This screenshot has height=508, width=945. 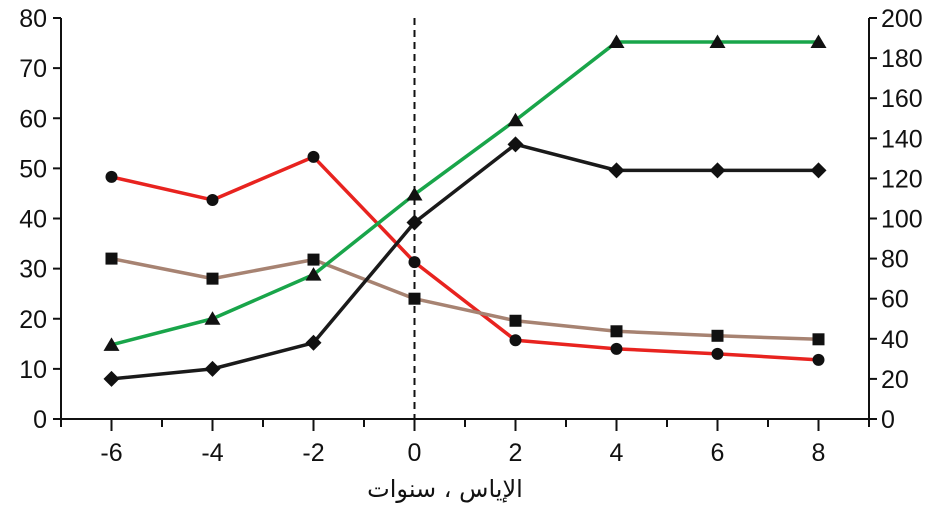 I want to click on series-square, so click(x=465, y=299).